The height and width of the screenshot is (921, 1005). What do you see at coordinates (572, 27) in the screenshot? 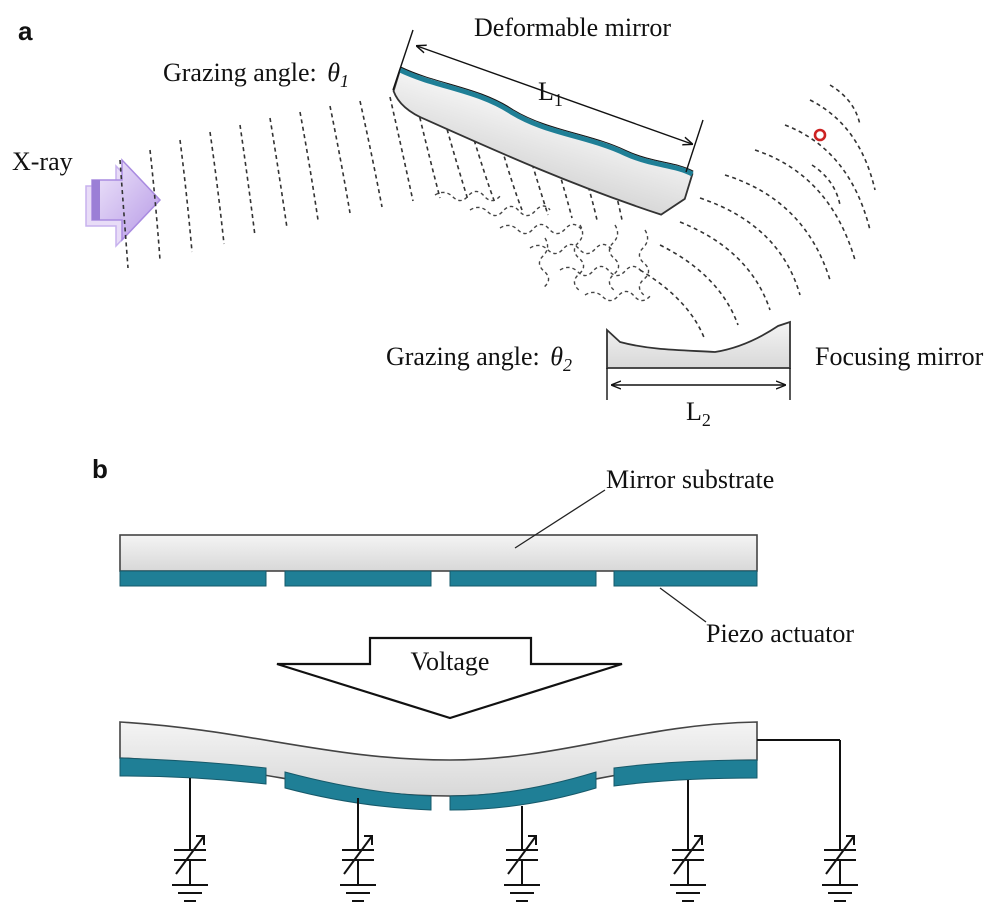
I see `deformable-mirror-label: Deformable mirror` at bounding box center [572, 27].